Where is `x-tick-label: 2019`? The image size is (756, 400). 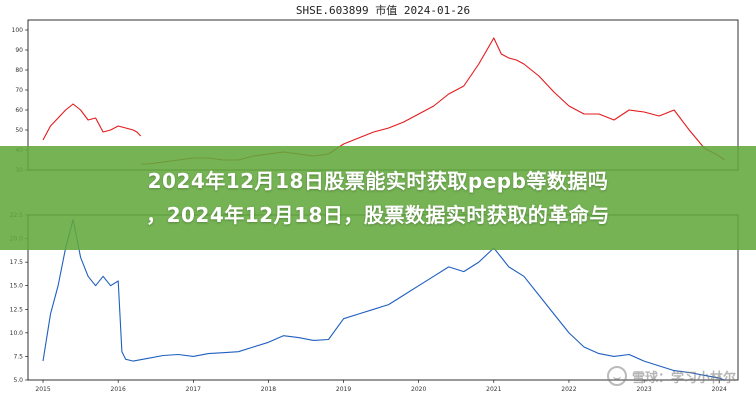 x-tick-label: 2019 is located at coordinates (343, 389).